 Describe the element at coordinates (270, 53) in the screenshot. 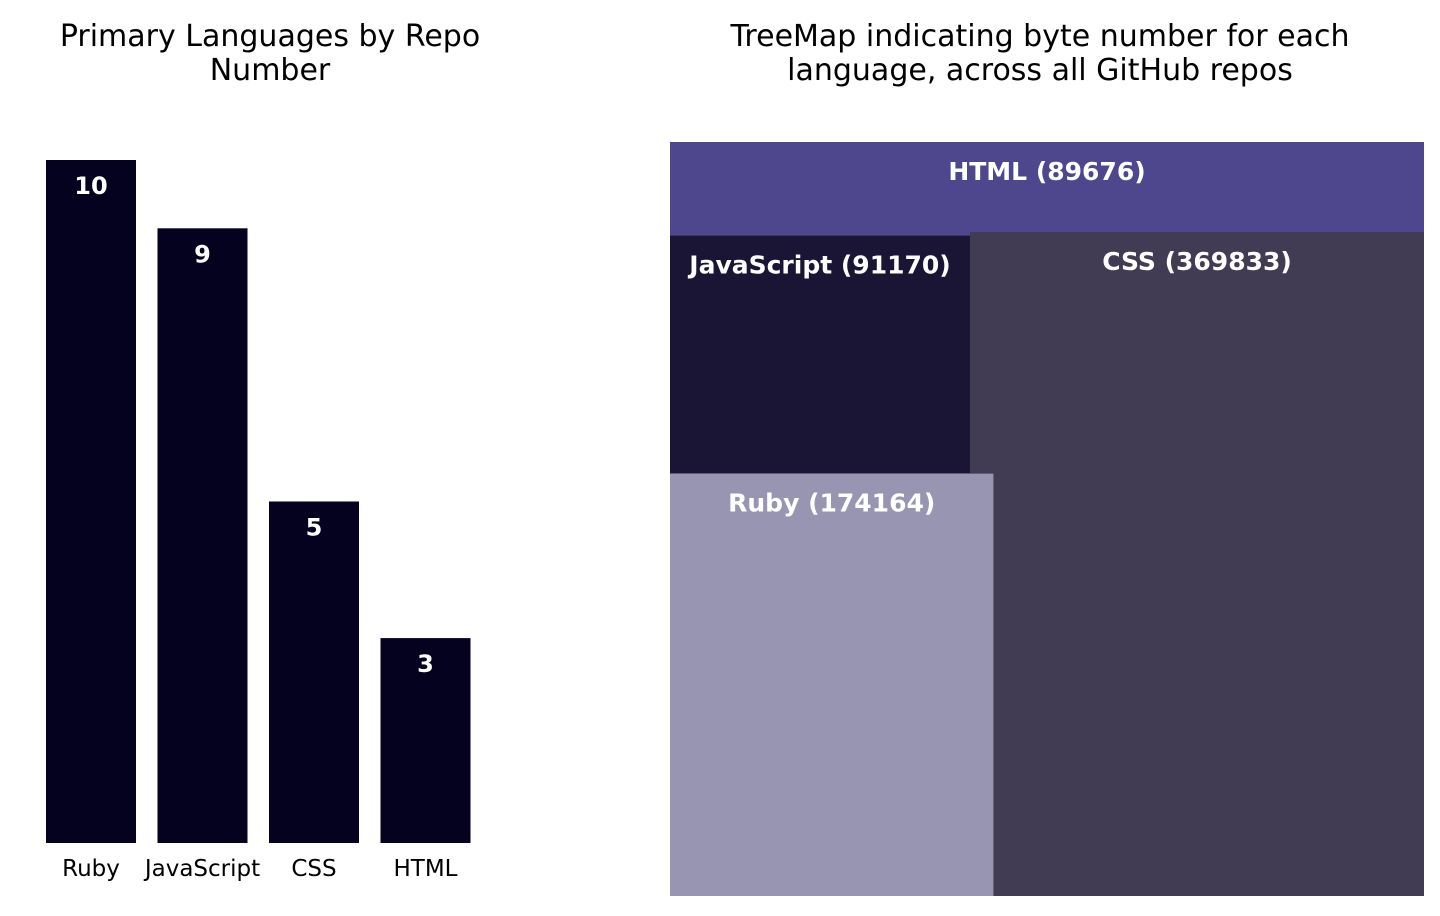

I see `bar-chart-title: Primary Languages by Repo Number` at that location.